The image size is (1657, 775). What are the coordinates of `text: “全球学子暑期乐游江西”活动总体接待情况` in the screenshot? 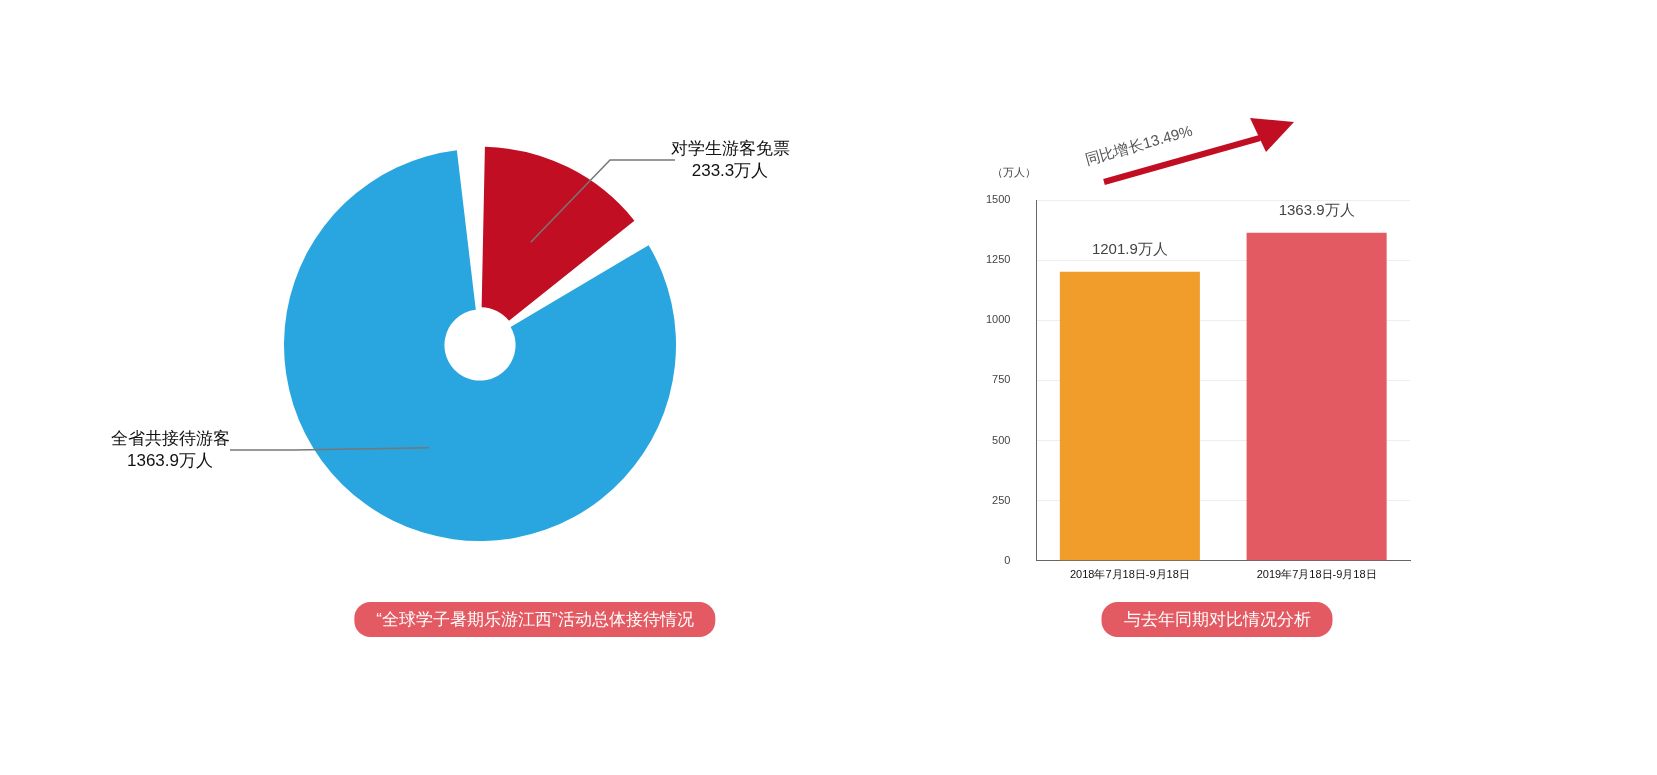 It's located at (535, 619).